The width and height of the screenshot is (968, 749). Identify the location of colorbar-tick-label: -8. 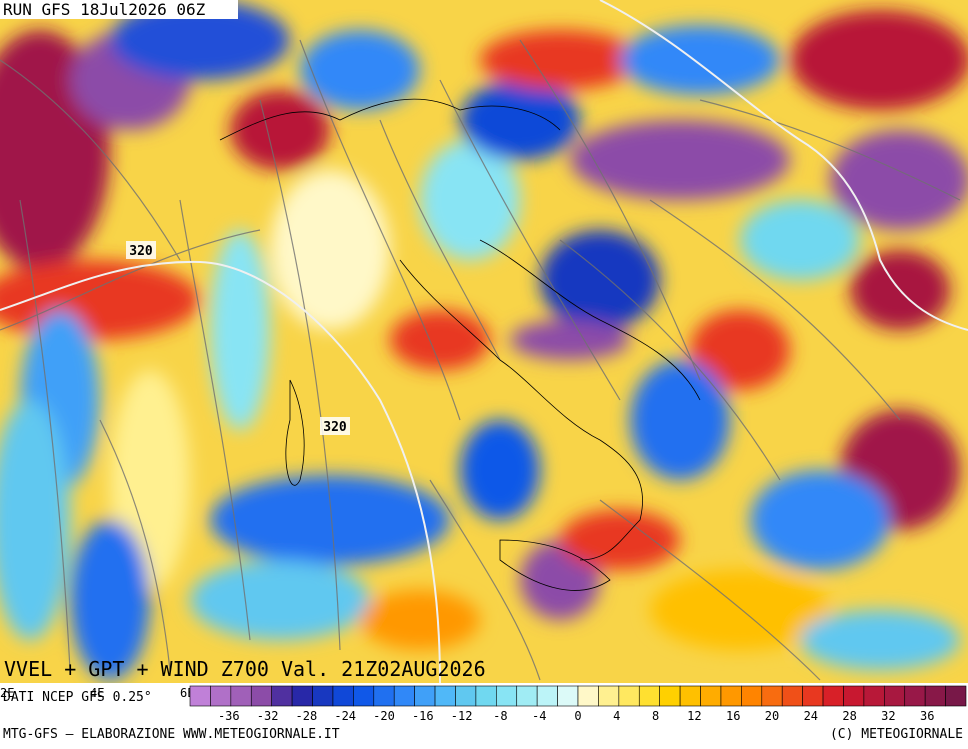
(500, 716).